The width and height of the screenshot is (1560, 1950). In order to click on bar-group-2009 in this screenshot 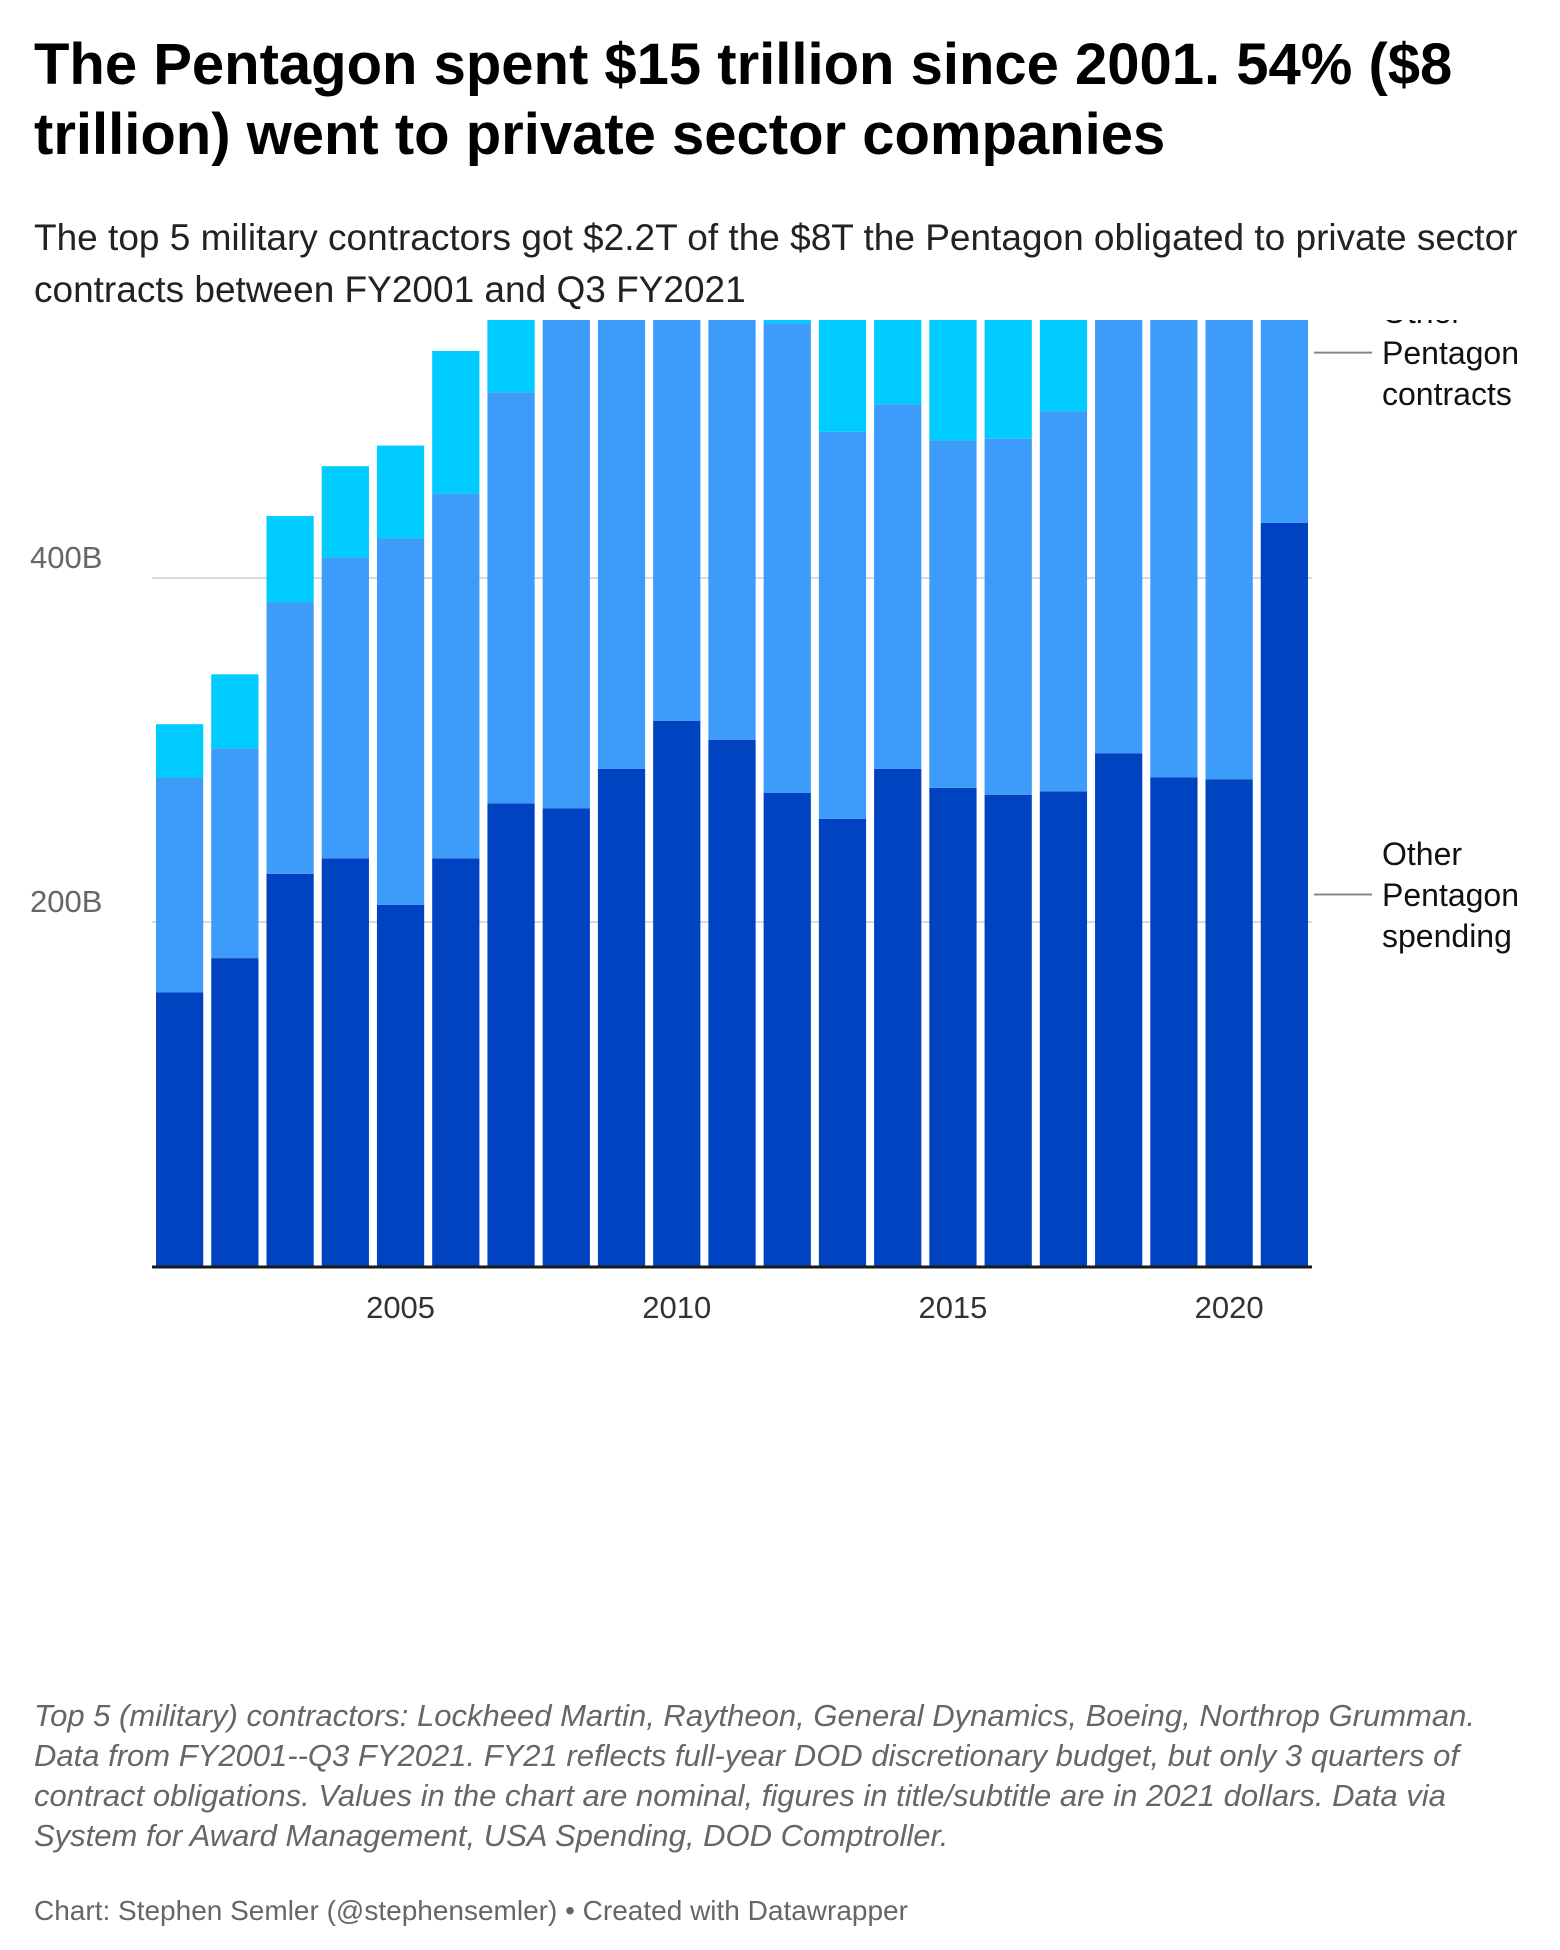, I will do `click(621, 793)`.